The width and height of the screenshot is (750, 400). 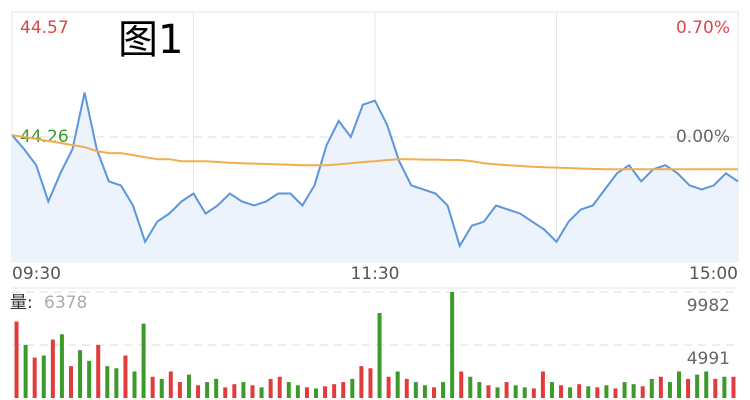 I want to click on volume-label: 量:, so click(x=21, y=303).